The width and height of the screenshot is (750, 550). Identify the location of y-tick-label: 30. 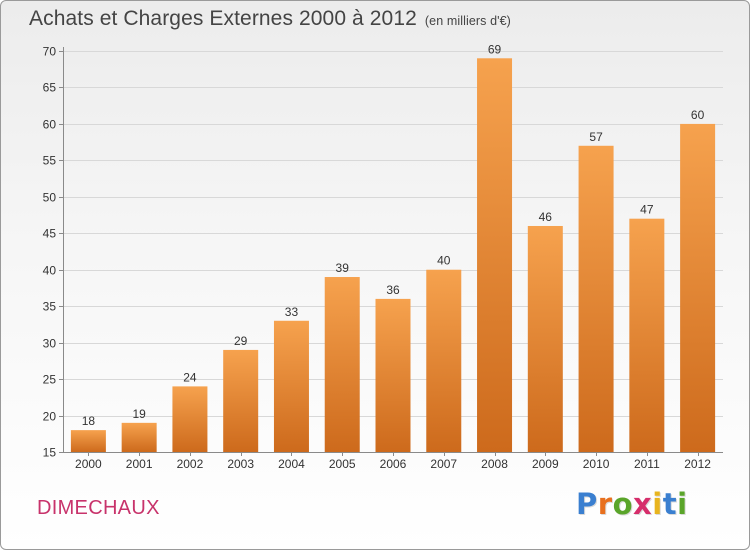
(50, 344).